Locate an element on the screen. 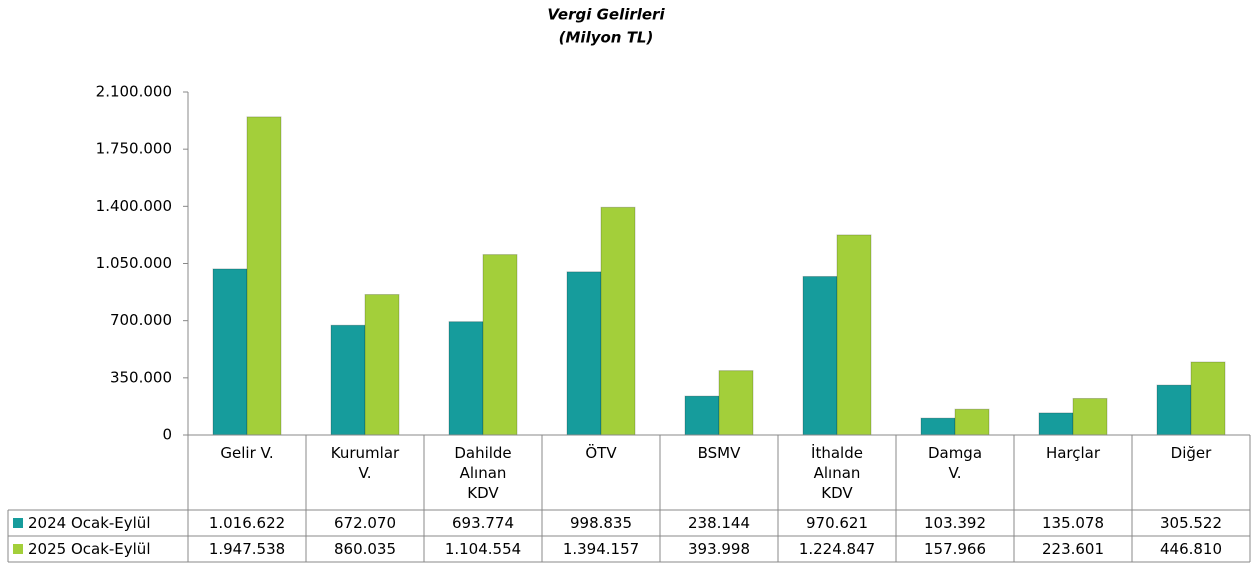 The width and height of the screenshot is (1259, 584). y-tick-label: 350.000 is located at coordinates (141, 377).